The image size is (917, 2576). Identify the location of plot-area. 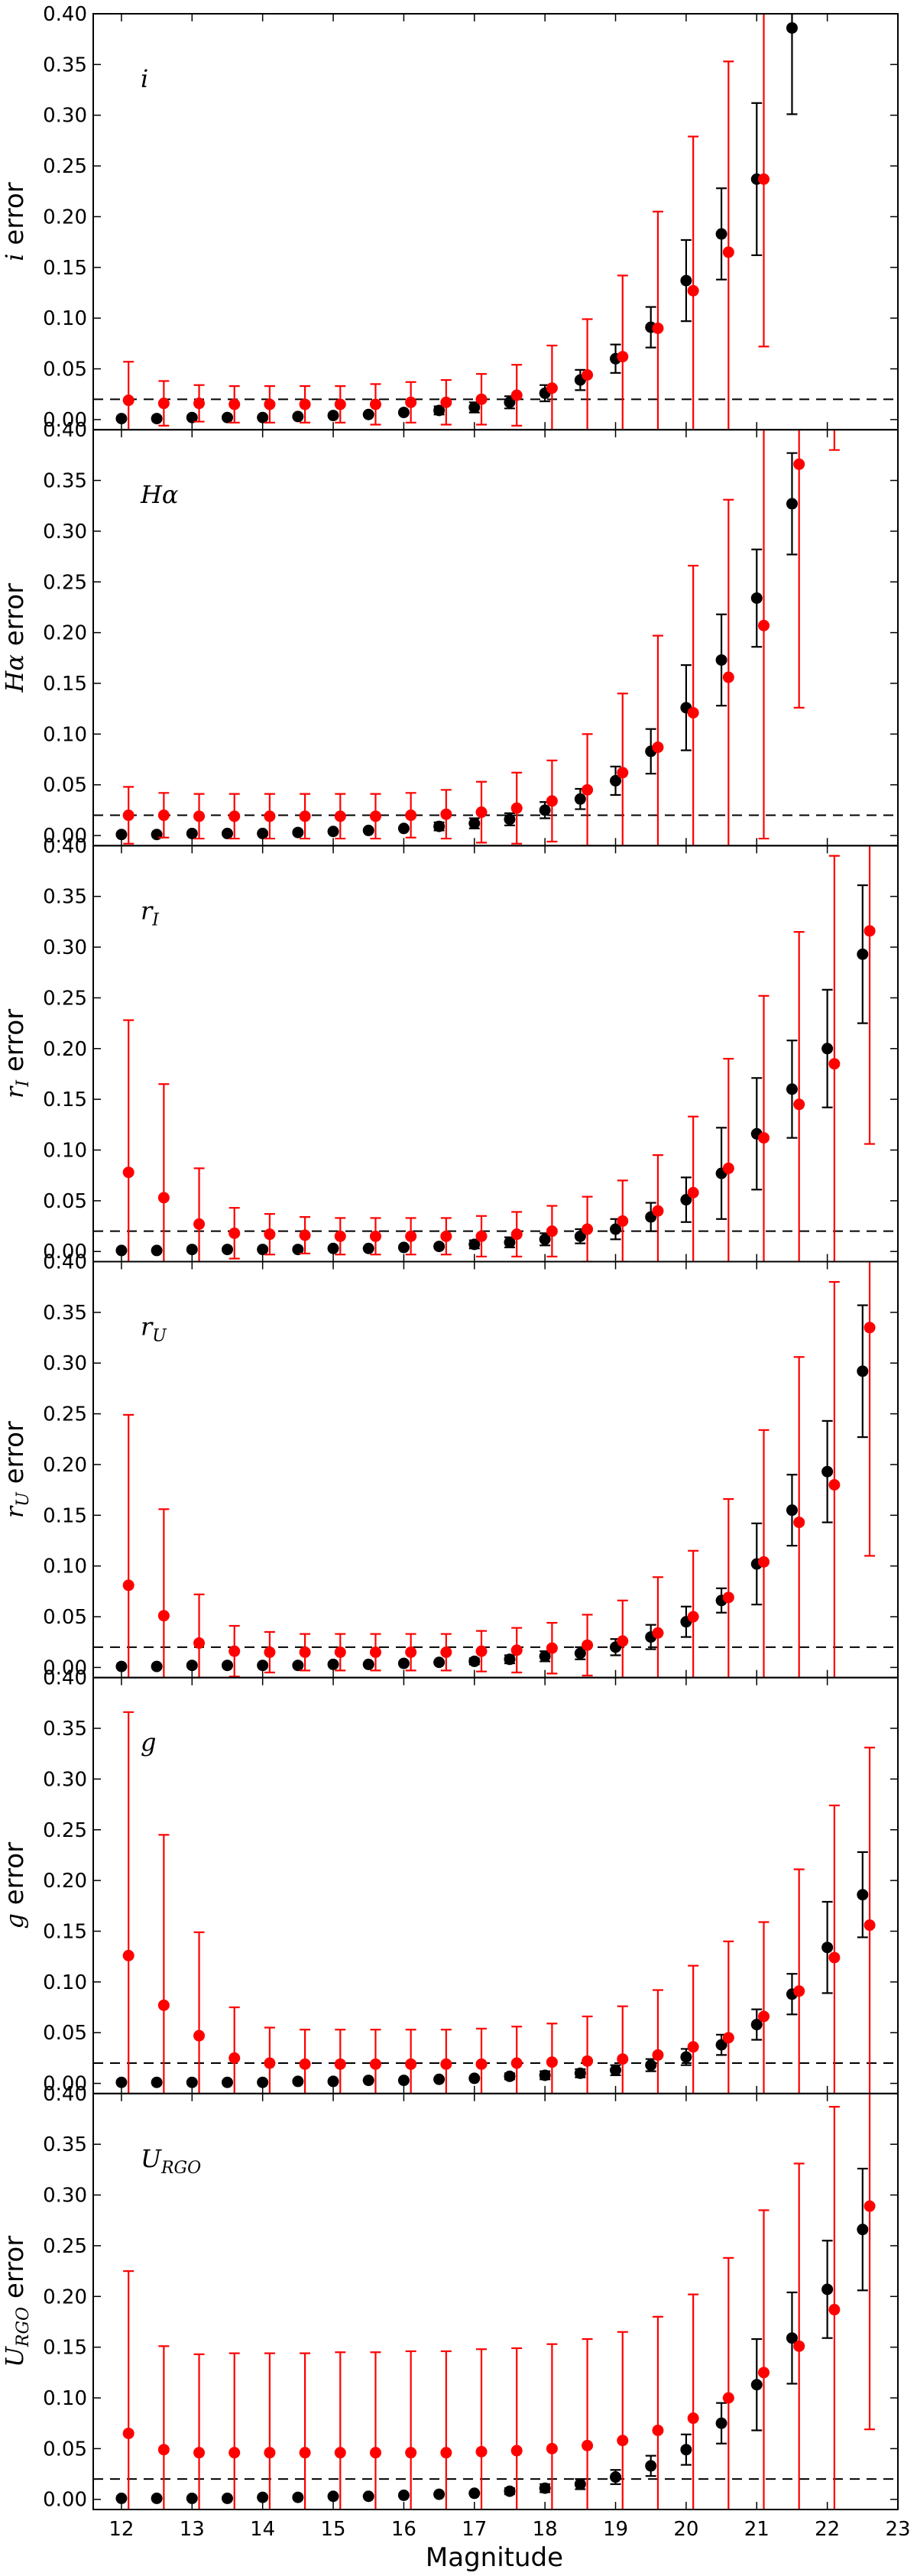
(496, 1902).